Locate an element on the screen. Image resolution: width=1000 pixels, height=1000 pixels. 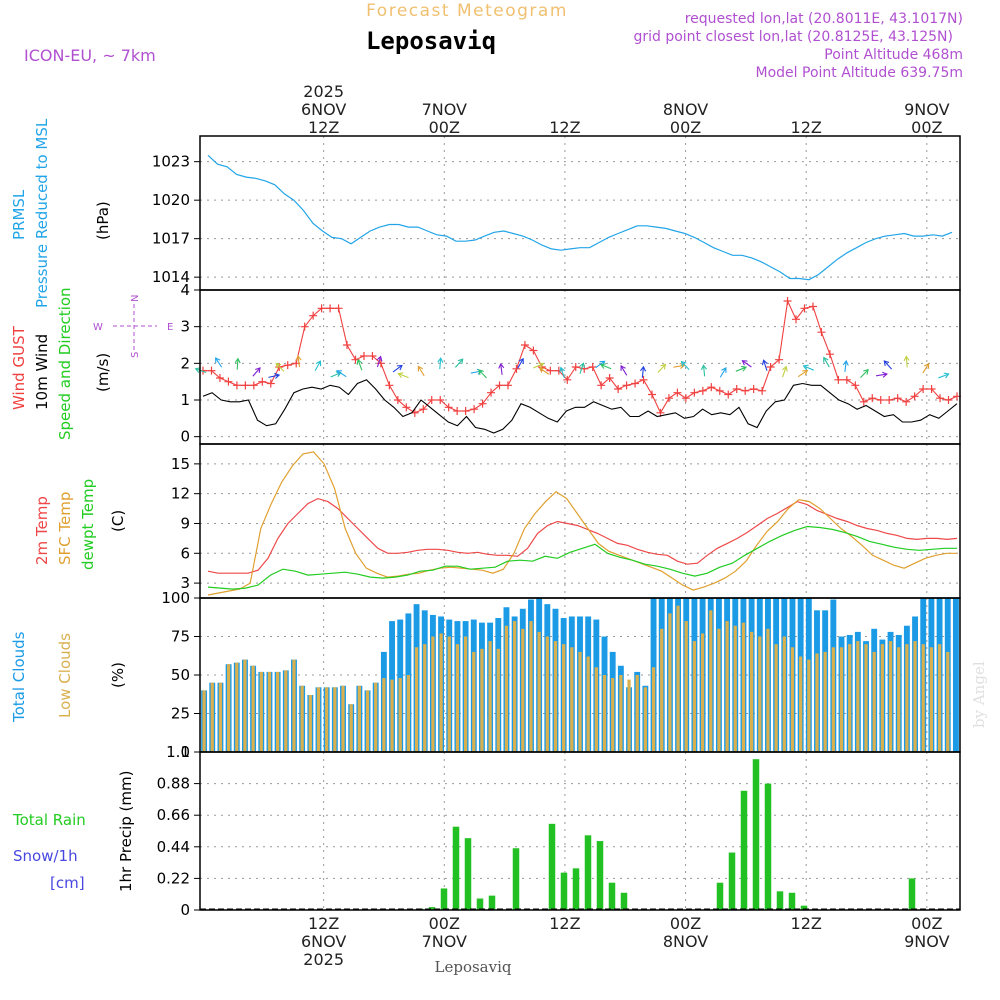
prmsl-label: PRMSL is located at coordinates (19, 214).